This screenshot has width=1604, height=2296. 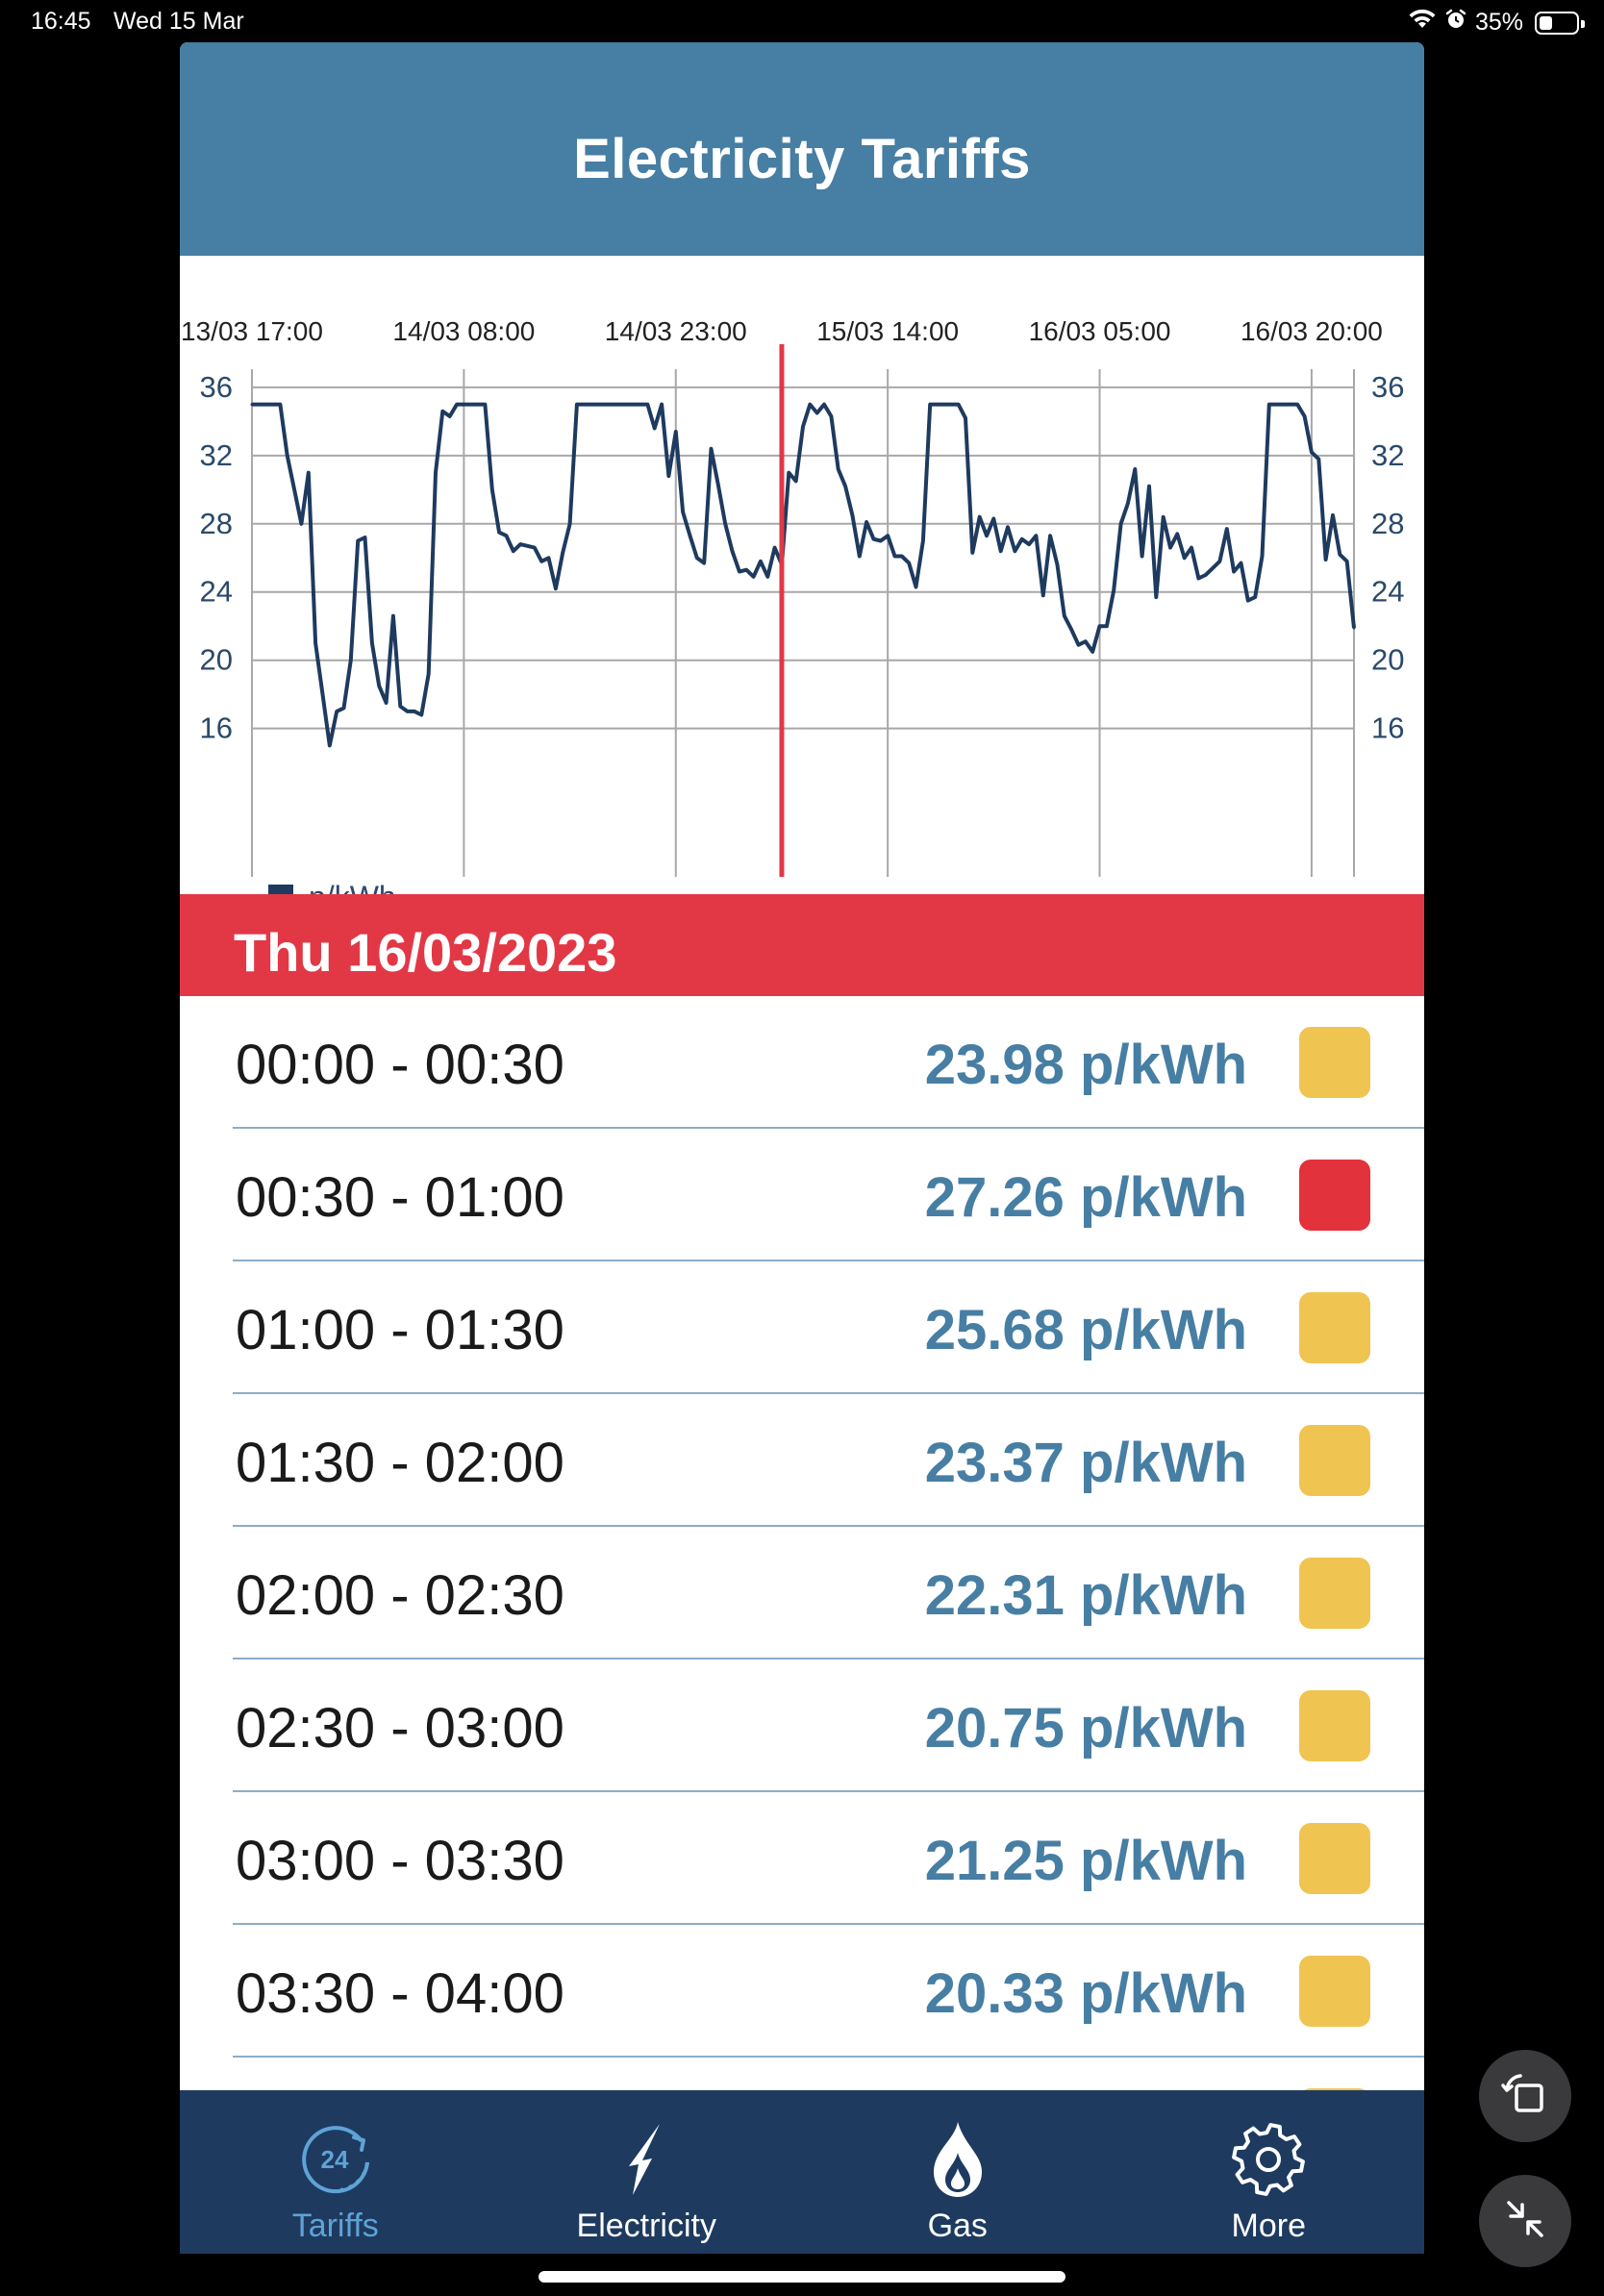 I want to click on status-time: 16:45, so click(x=61, y=21).